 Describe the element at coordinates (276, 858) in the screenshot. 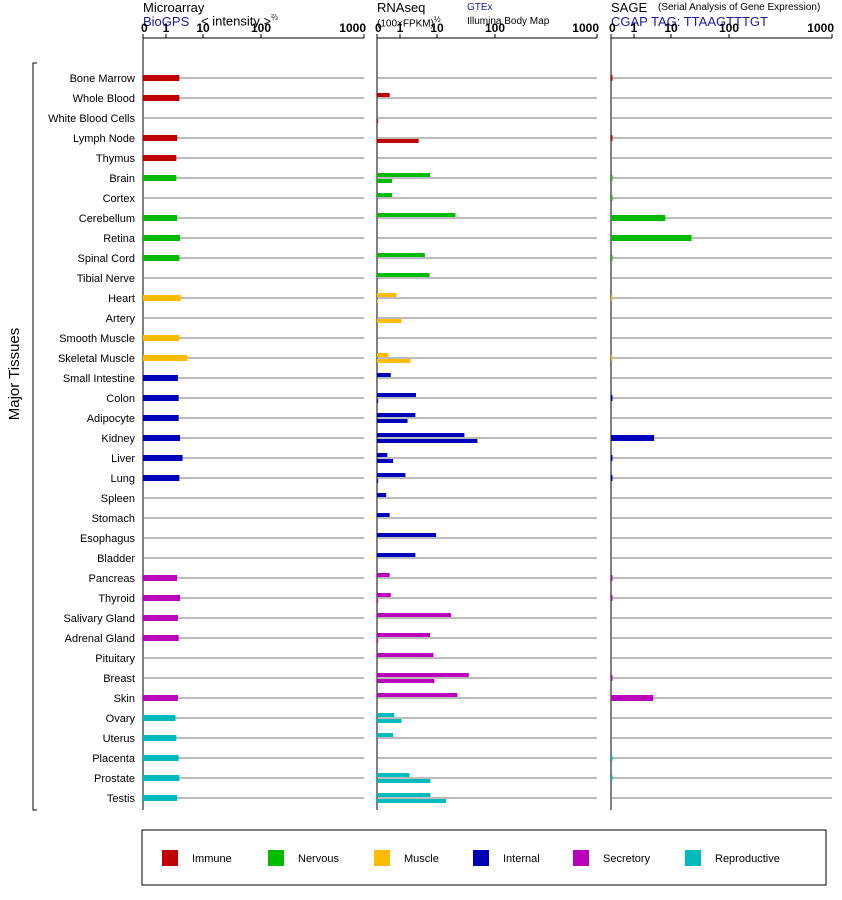

I see `legend-swatch-nervous` at that location.